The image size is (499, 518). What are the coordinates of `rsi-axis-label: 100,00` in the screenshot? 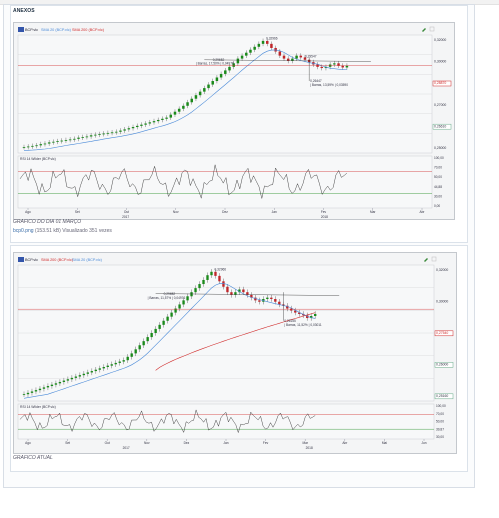 It's located at (441, 406).